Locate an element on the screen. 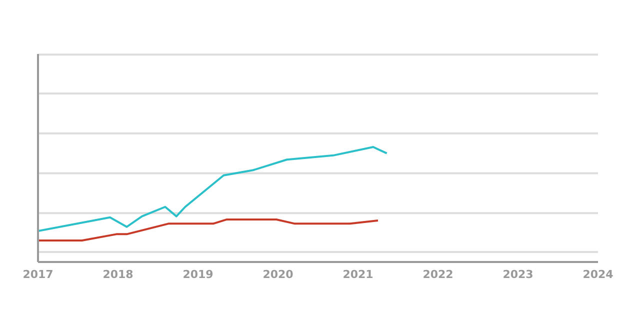 This screenshot has height=313, width=640. x-tick-label: 2020 is located at coordinates (278, 274).